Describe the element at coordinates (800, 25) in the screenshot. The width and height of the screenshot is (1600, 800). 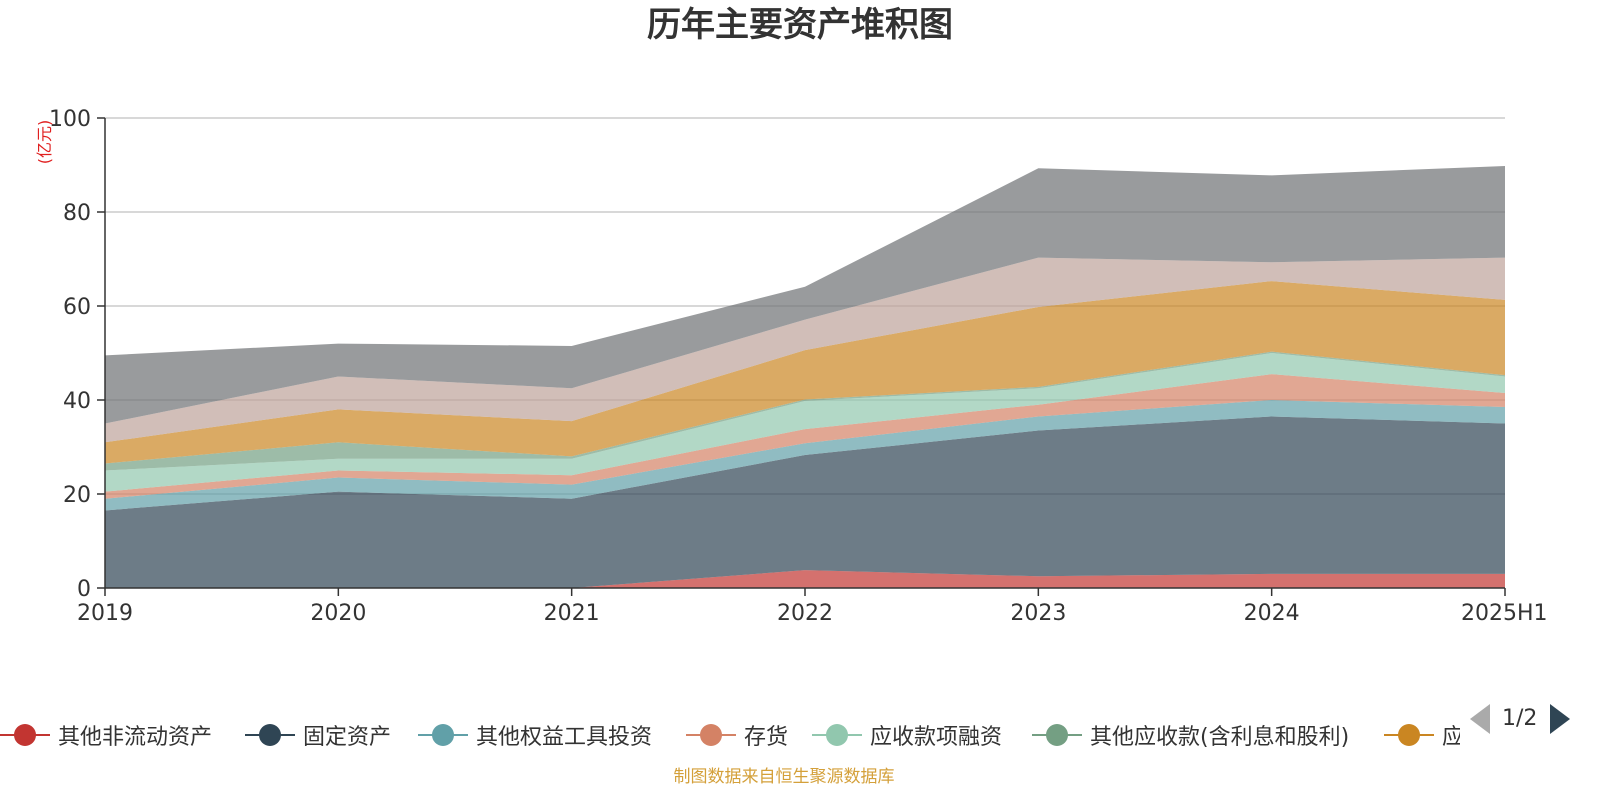
I see `chart-title: 历年主要资产堆积图` at that location.